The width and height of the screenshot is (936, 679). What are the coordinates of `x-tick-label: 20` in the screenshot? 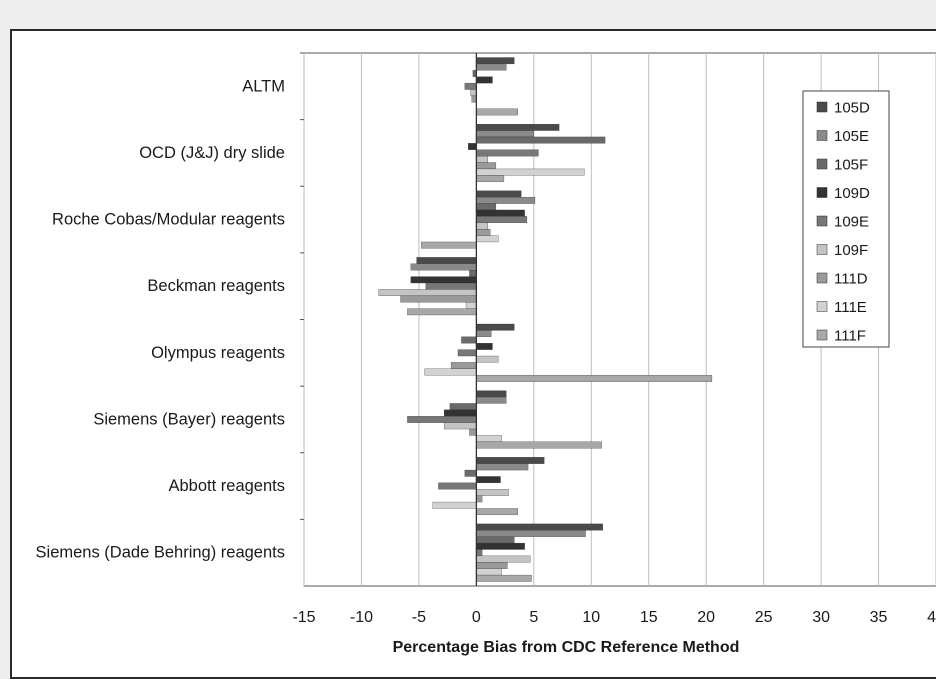 It's located at (706, 617).